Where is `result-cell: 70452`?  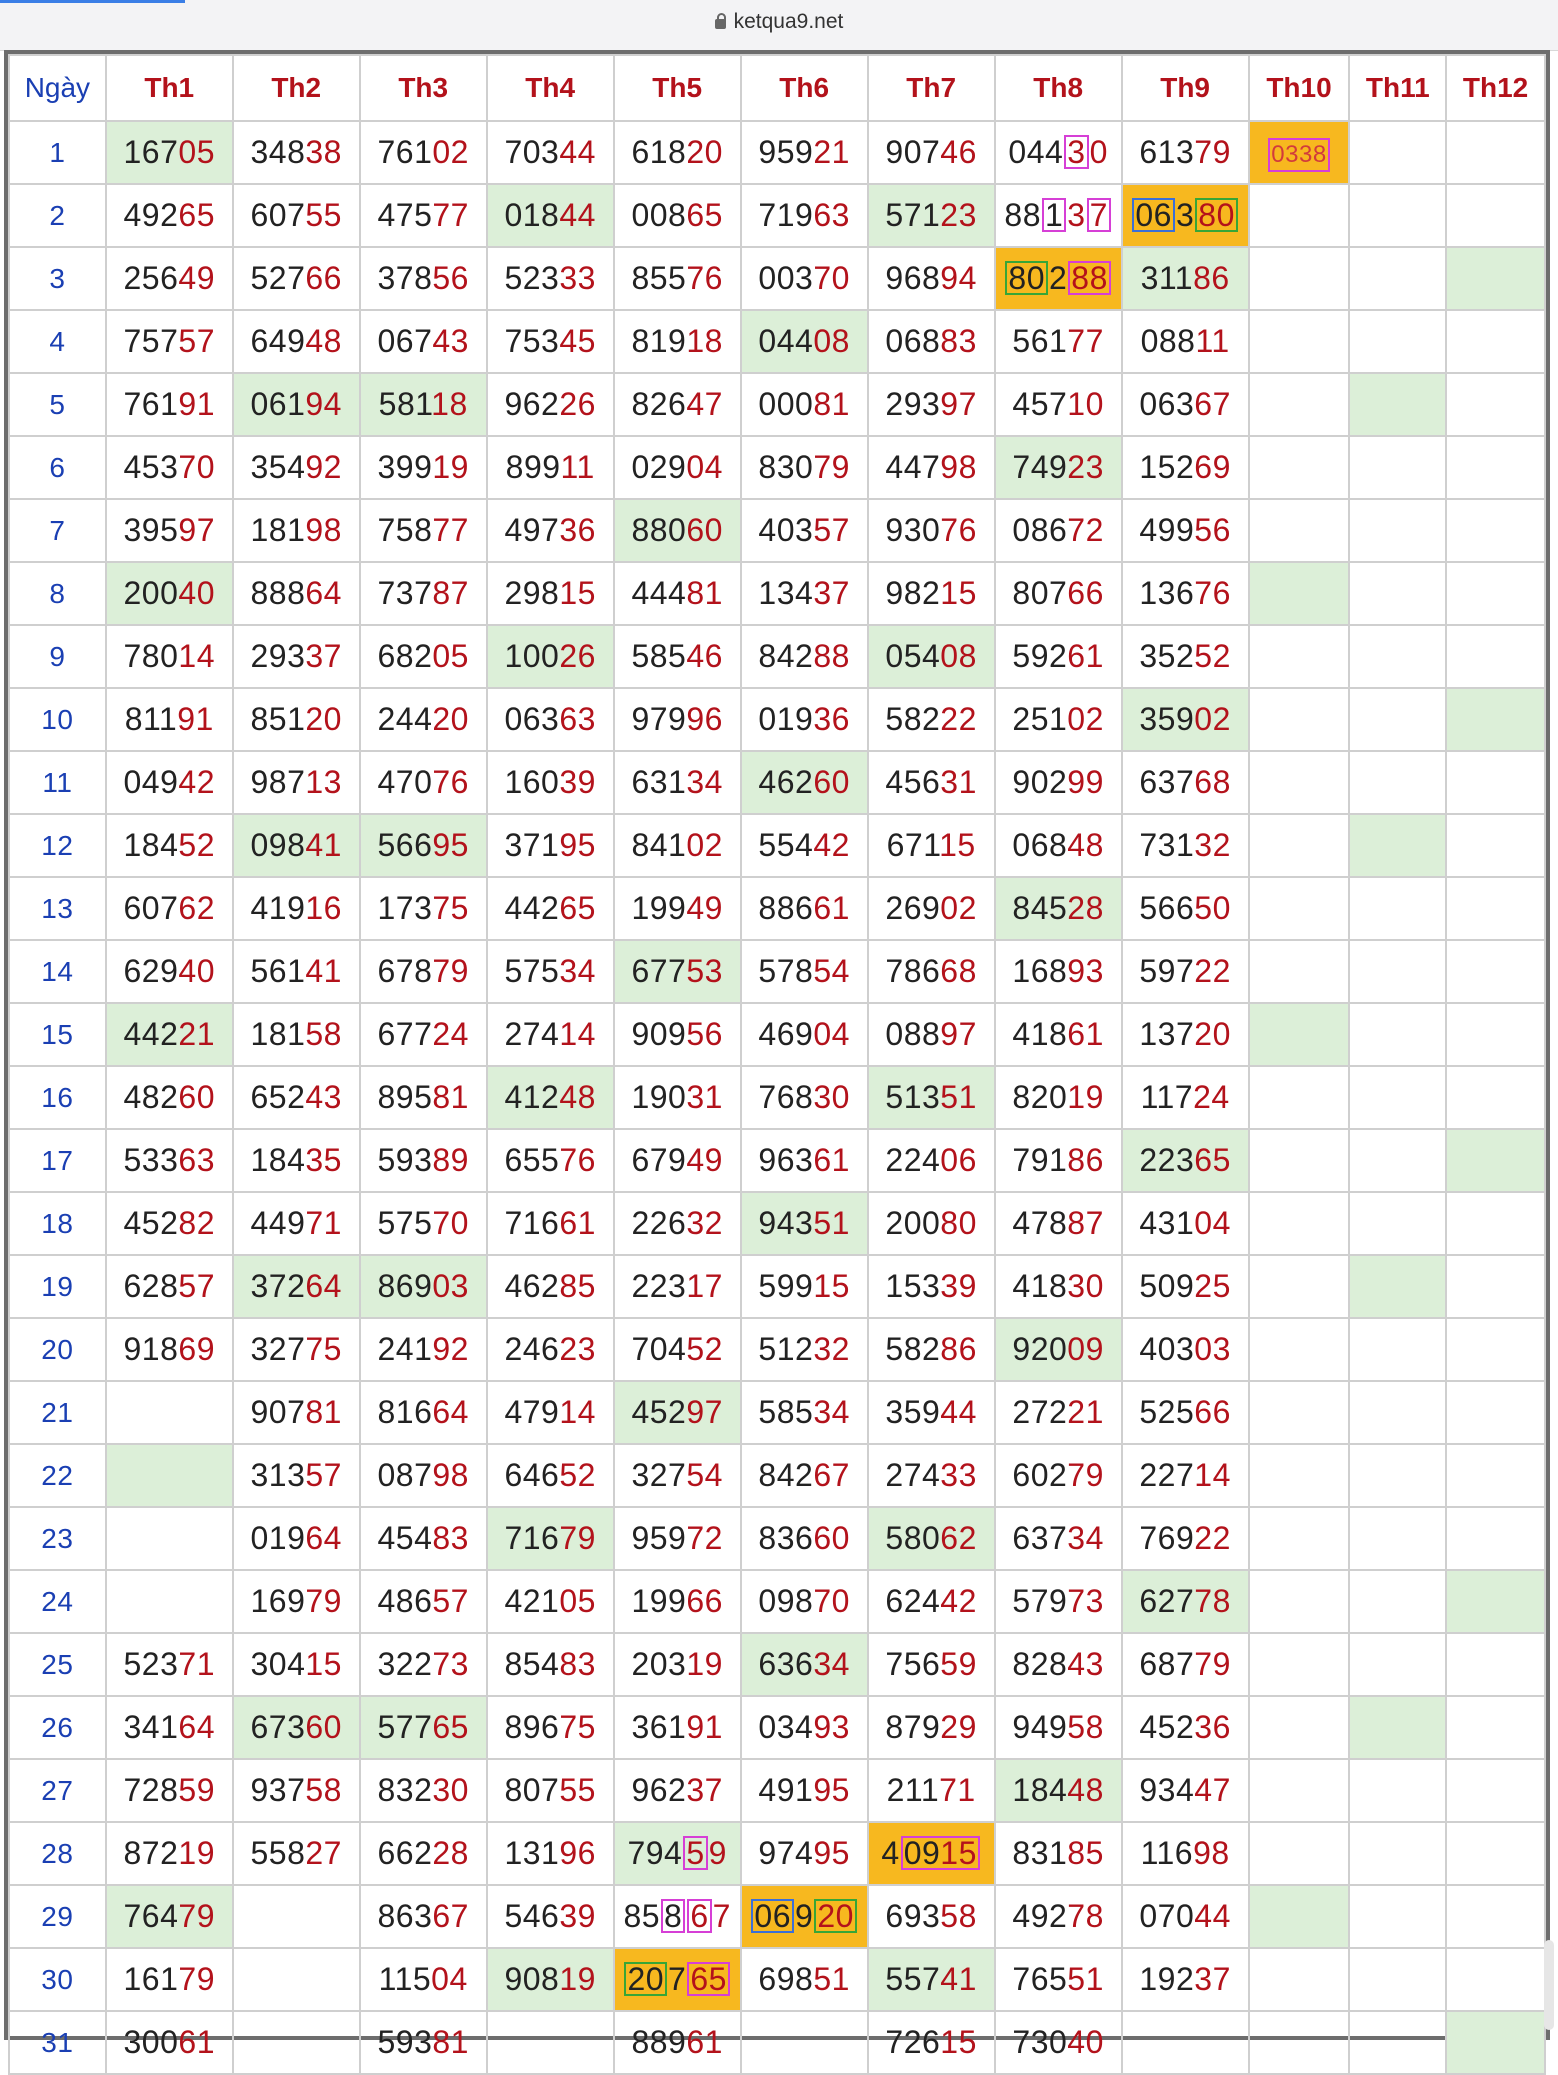
result-cell: 70452 is located at coordinates (677, 1349).